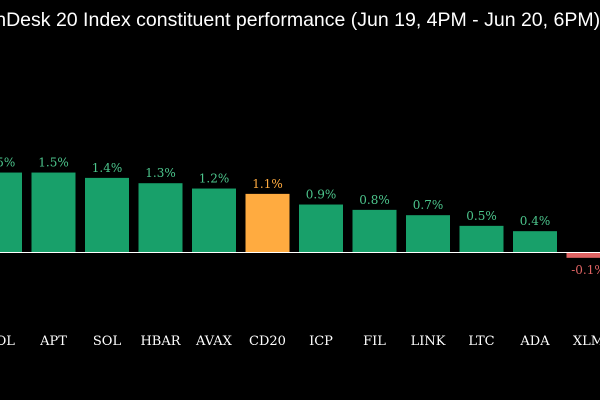  What do you see at coordinates (267, 184) in the screenshot?
I see `value-label-cd20: 1.1%` at bounding box center [267, 184].